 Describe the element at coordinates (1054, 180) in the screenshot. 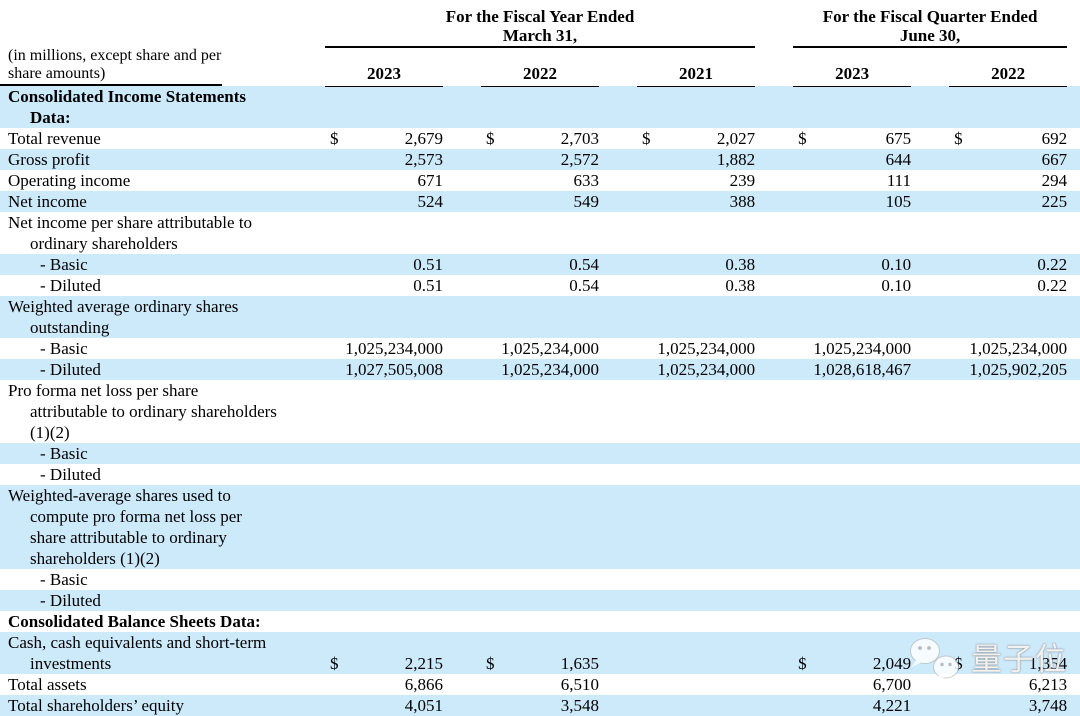

I see `cell-value: 294` at that location.